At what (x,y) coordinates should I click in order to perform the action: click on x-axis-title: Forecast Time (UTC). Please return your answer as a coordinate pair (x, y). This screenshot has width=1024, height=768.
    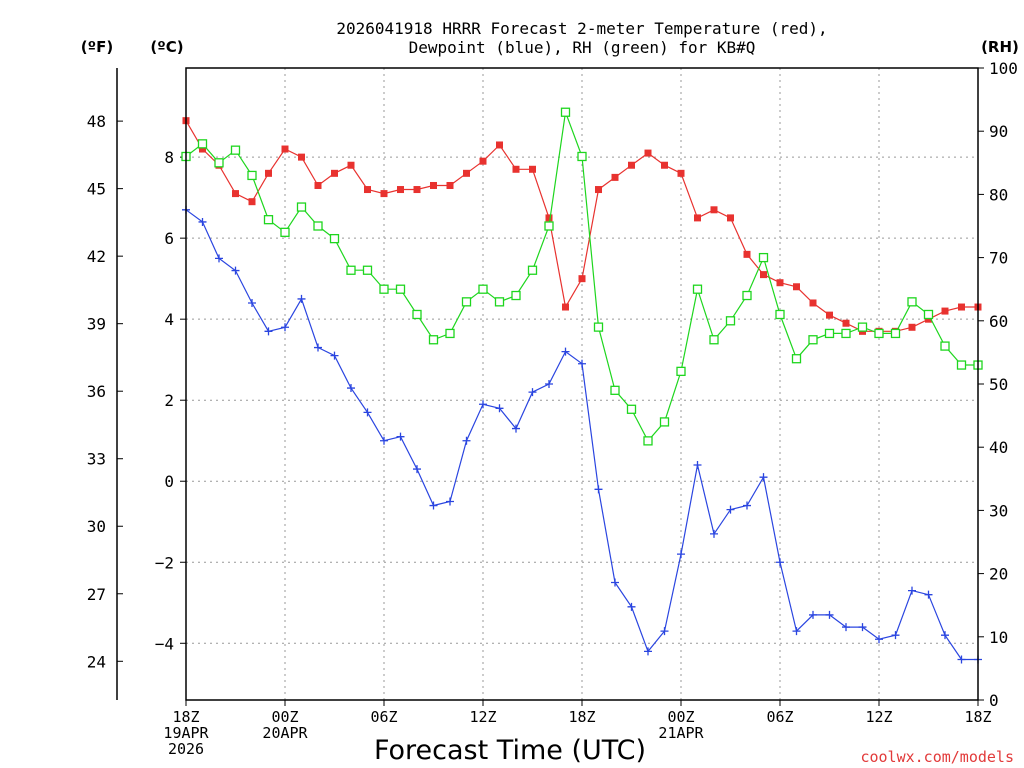
    Looking at the image, I should click on (510, 750).